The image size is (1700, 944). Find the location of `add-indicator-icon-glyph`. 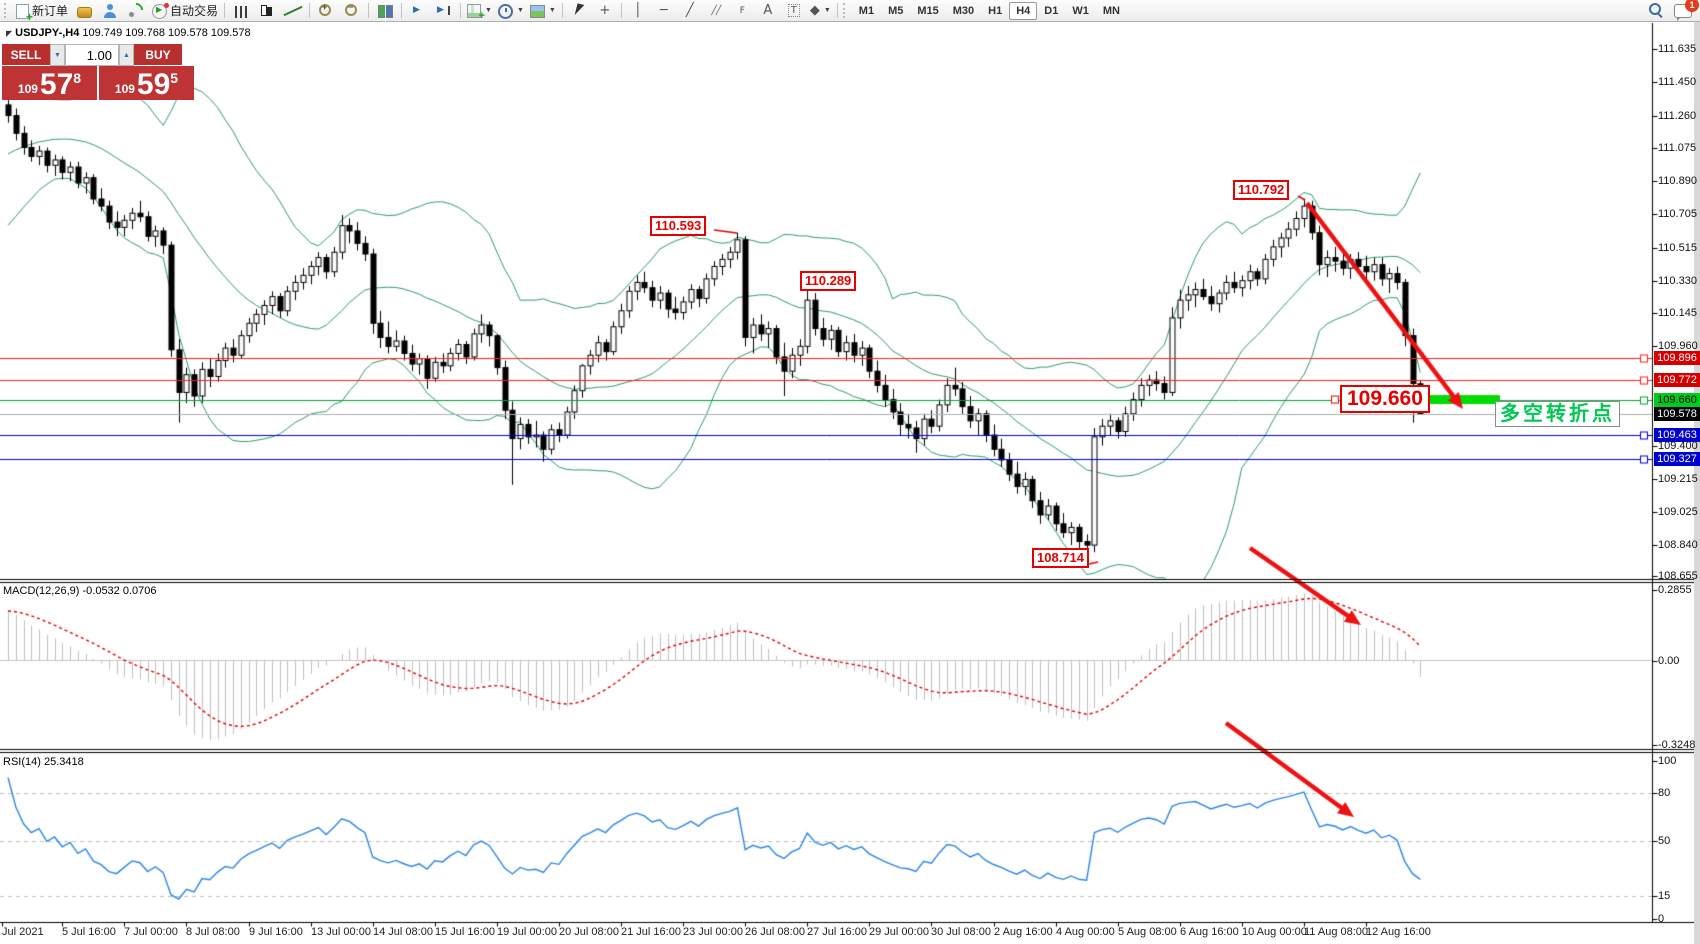

add-indicator-icon-glyph is located at coordinates (476, 13).